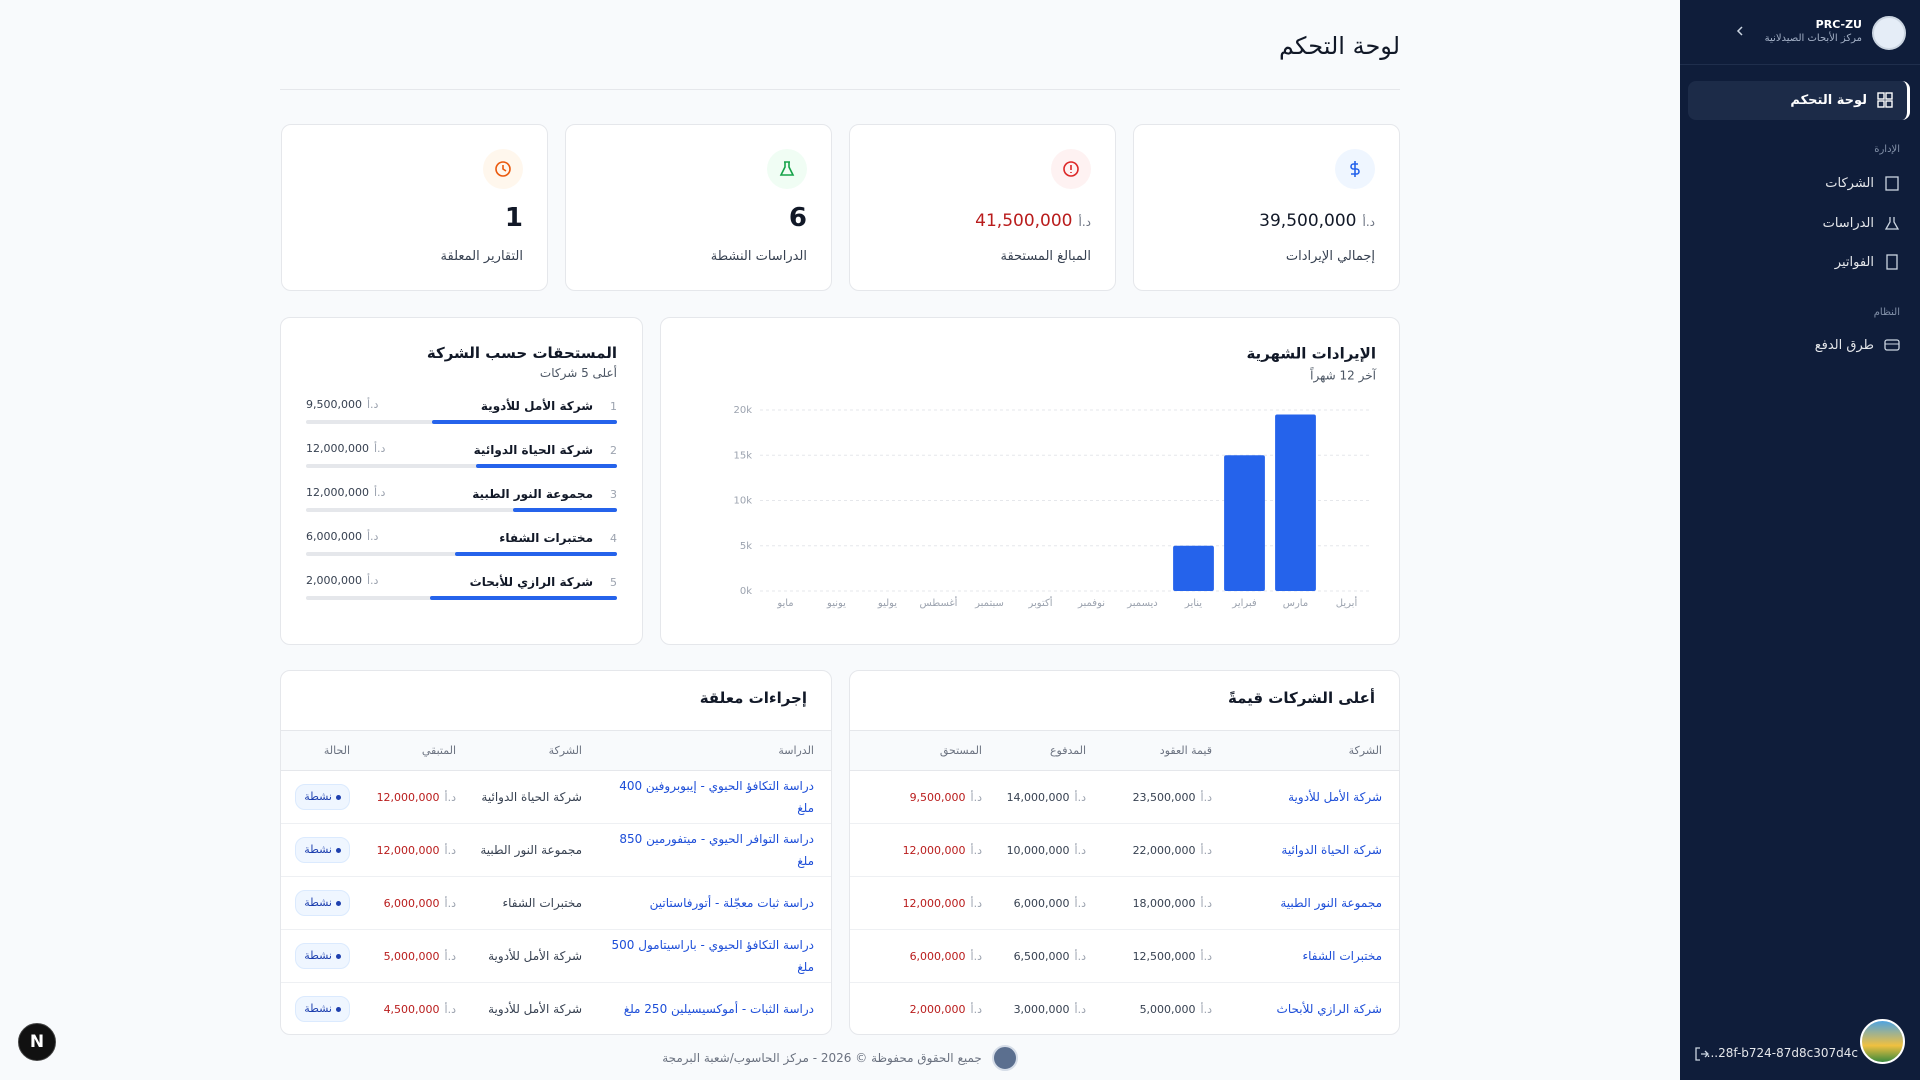  I want to click on cell: شركة الأمل للأدوية, so click(536, 956).